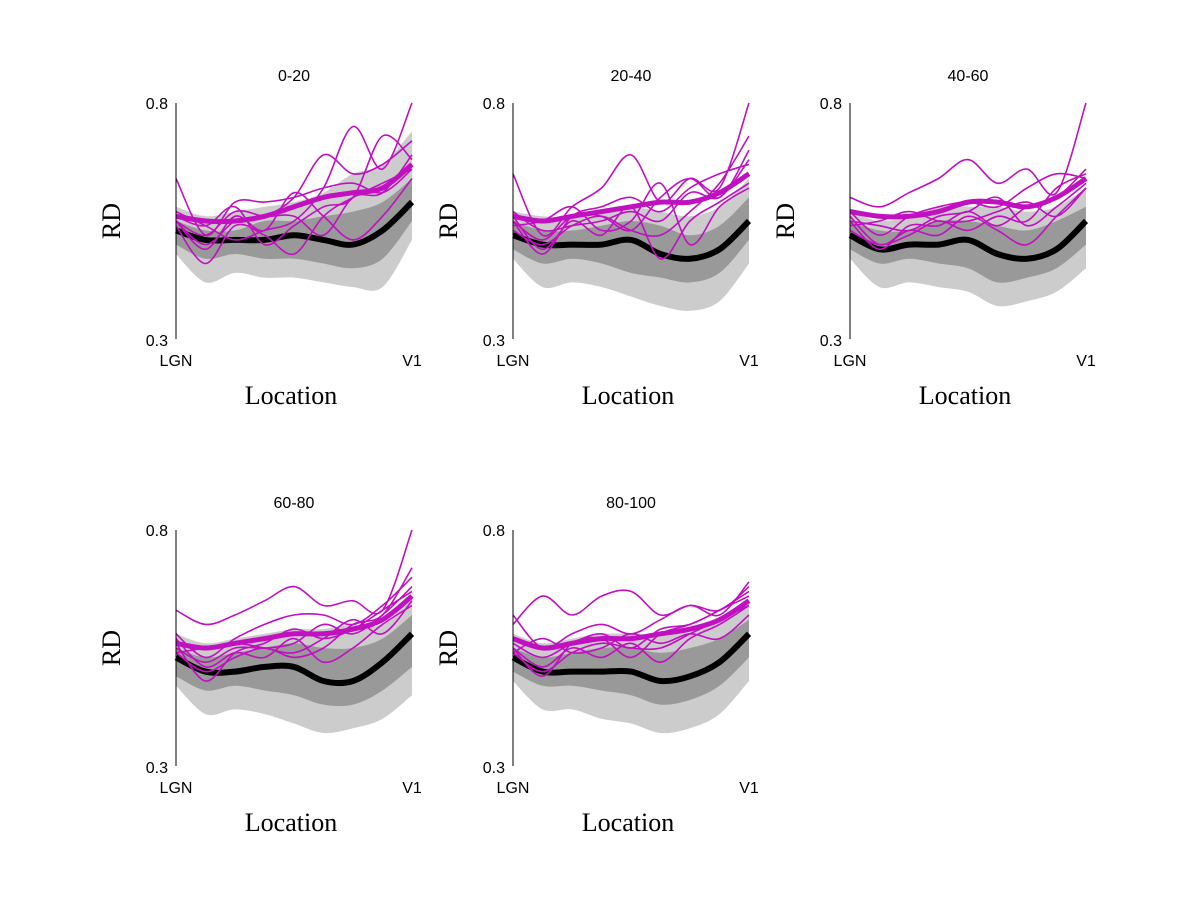 This screenshot has height=900, width=1200. I want to click on panel-title: 80-100, so click(631, 503).